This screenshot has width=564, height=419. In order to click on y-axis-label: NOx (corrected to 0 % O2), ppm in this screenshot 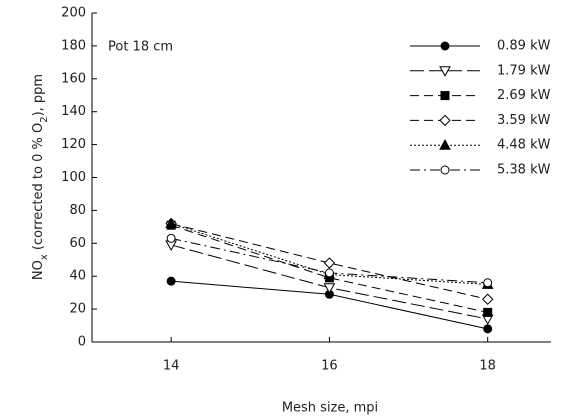, I will do `click(40, 177)`.